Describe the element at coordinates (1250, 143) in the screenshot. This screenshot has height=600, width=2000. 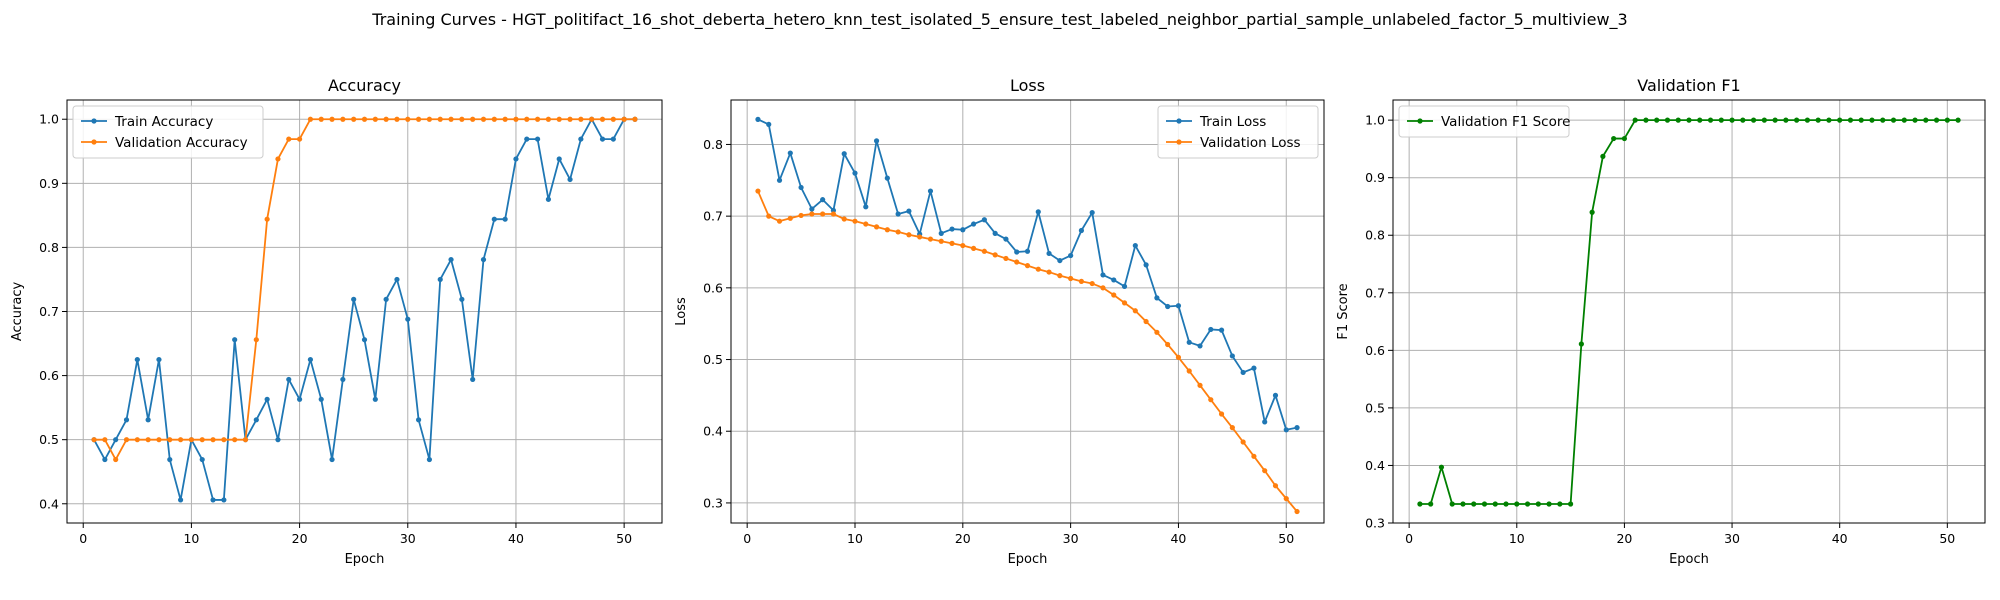
I see `legend-label: Validation Loss` at that location.